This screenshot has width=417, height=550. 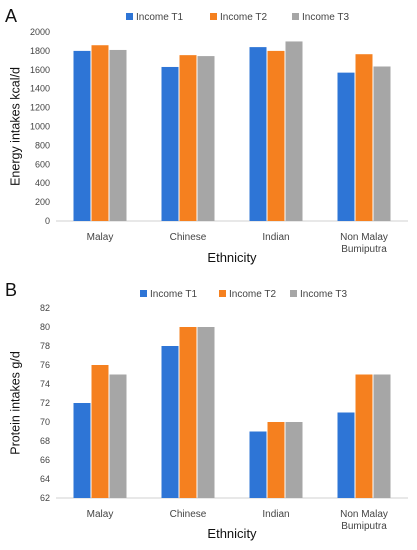 I want to click on y-tick-label: 66, so click(x=45, y=460).